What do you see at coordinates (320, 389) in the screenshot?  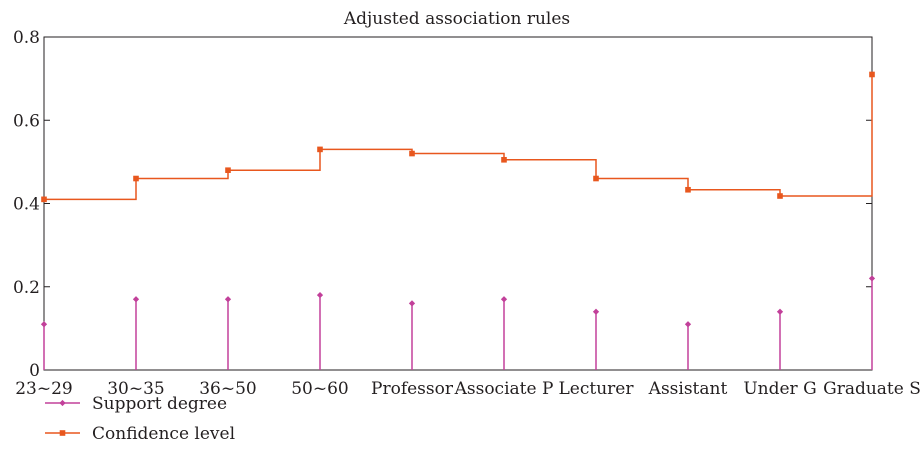 I see `x-tick-label: 50~60` at bounding box center [320, 389].